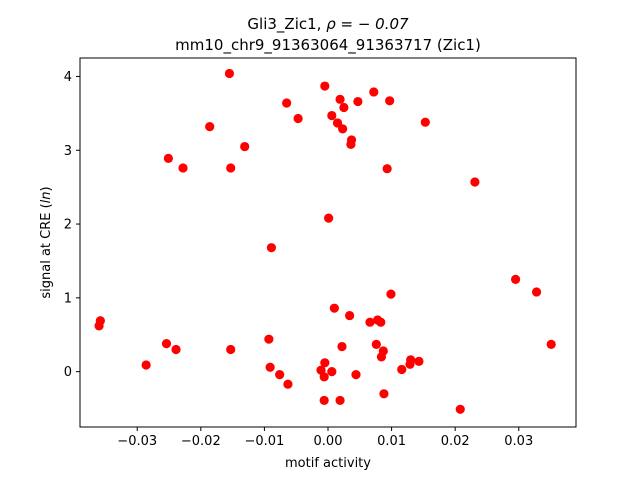 The height and width of the screenshot is (480, 640). What do you see at coordinates (328, 45) in the screenshot?
I see `chart-title-line2: mm10_chr9_91363064_91363717 (Zic1)` at bounding box center [328, 45].